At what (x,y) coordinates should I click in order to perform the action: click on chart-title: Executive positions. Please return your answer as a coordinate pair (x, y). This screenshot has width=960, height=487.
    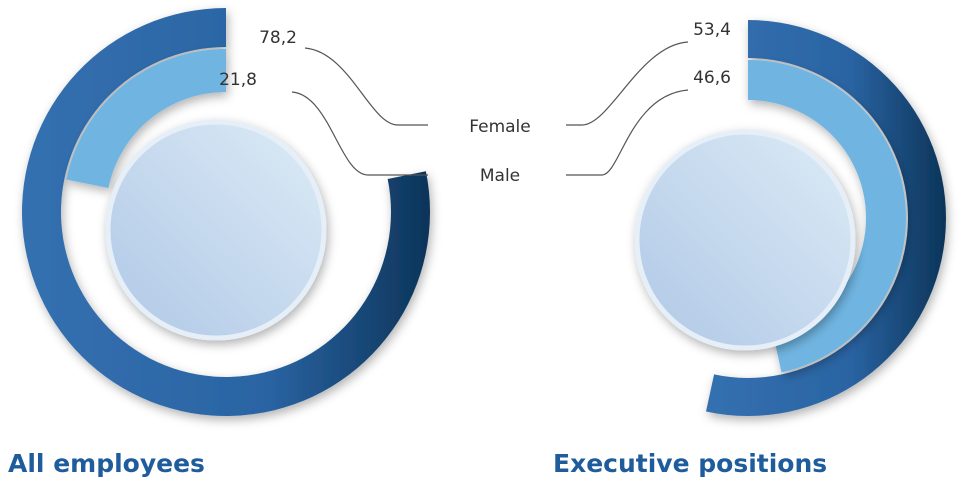
    Looking at the image, I should click on (690, 463).